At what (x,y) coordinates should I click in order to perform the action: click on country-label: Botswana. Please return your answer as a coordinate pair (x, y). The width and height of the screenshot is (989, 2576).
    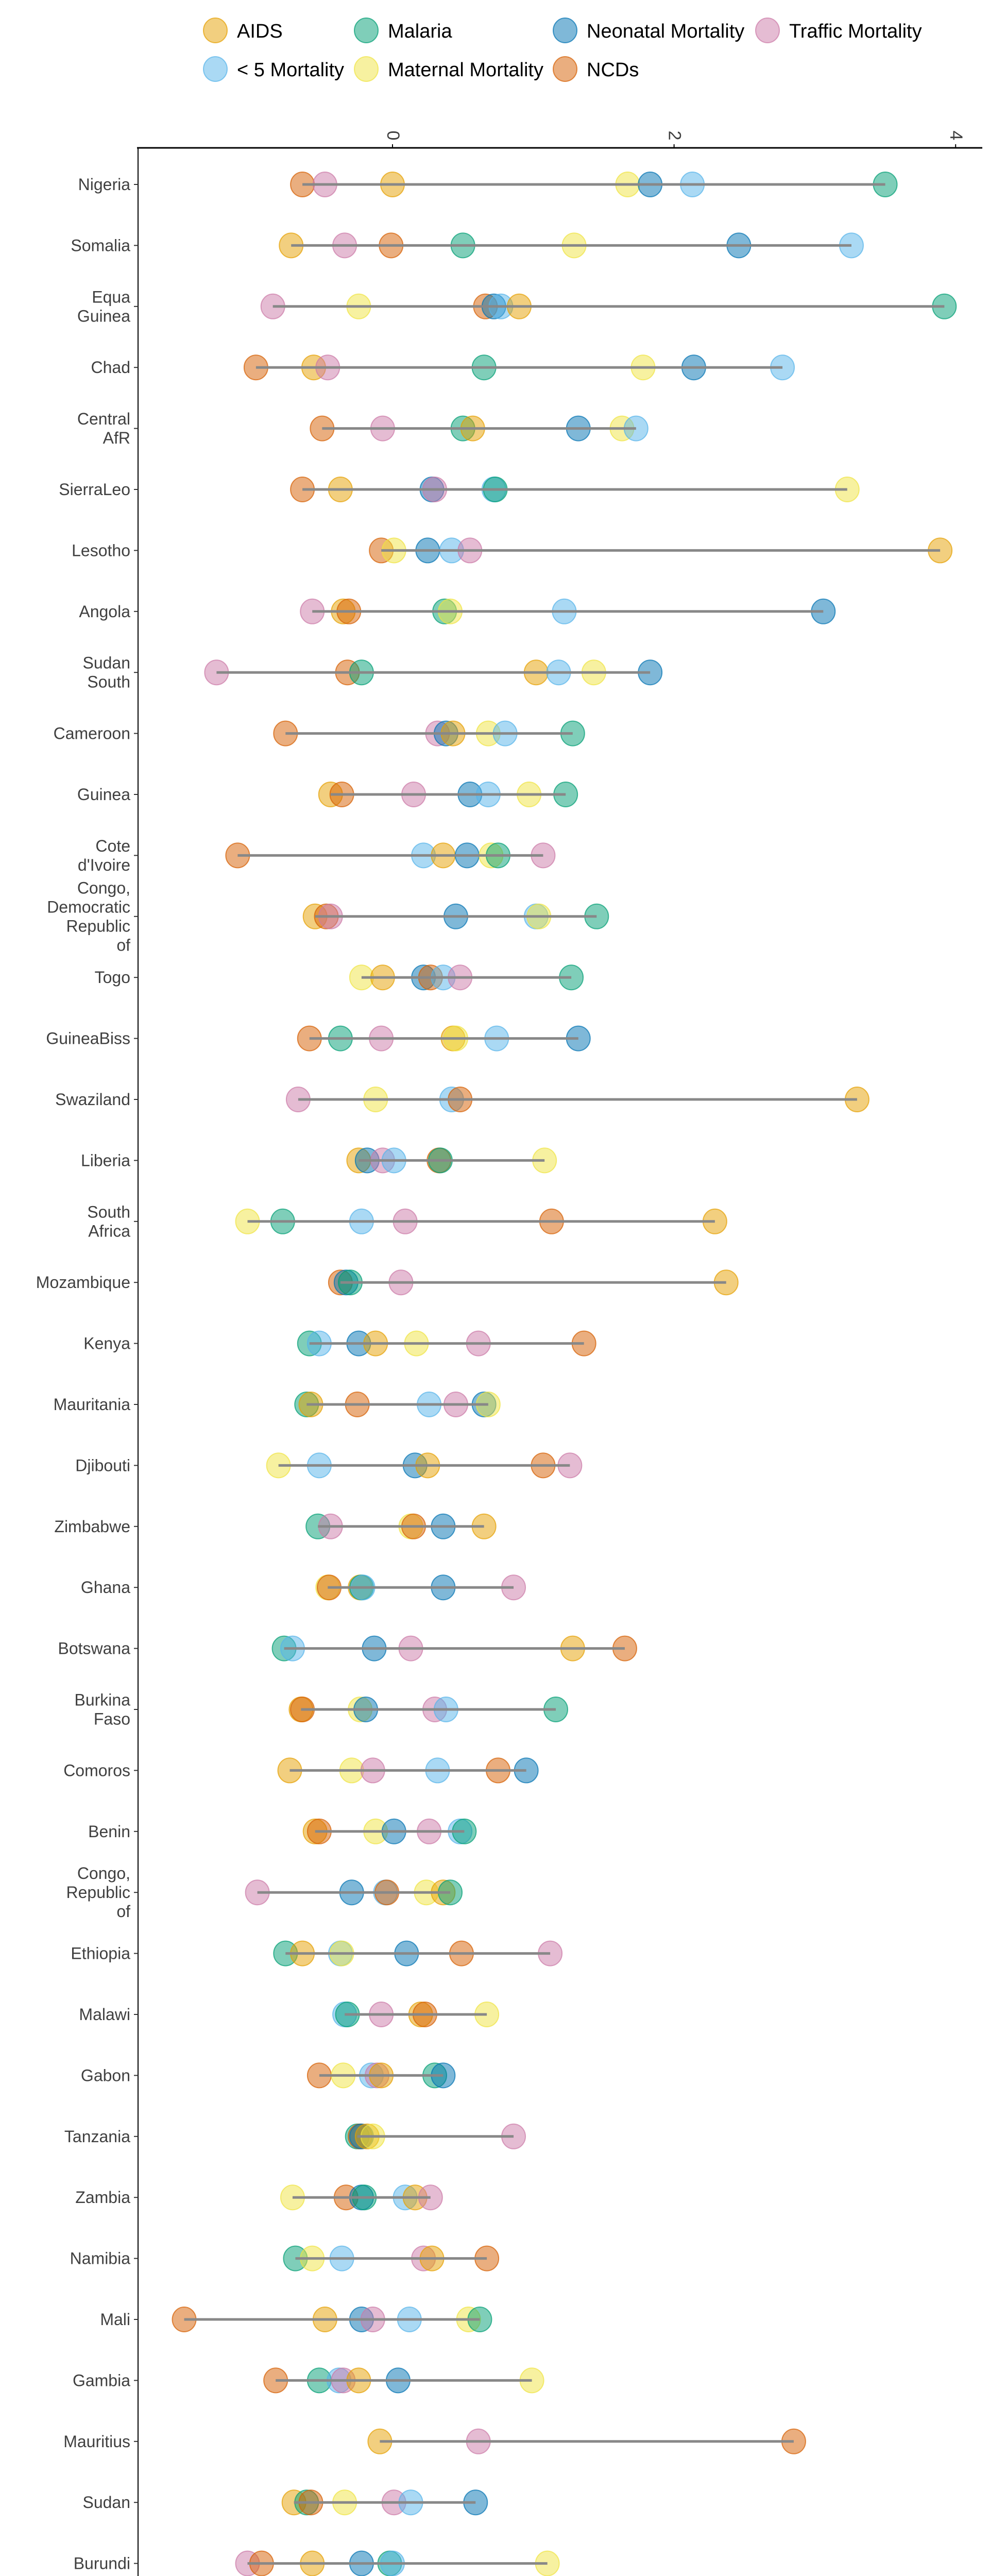
    Looking at the image, I should click on (94, 1648).